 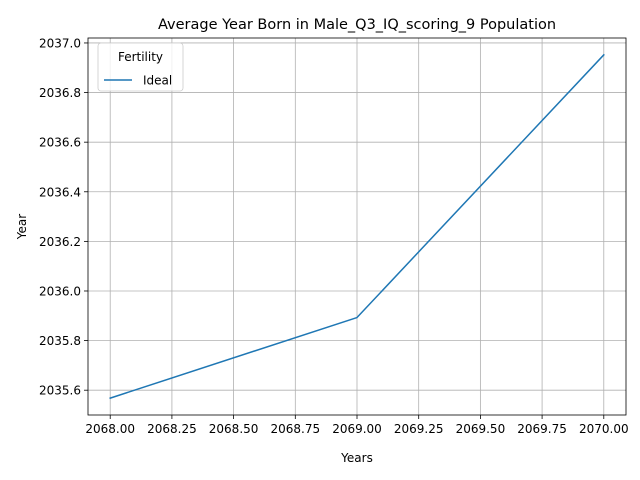 I want to click on x-tick-label: 2068.75, so click(x=295, y=429).